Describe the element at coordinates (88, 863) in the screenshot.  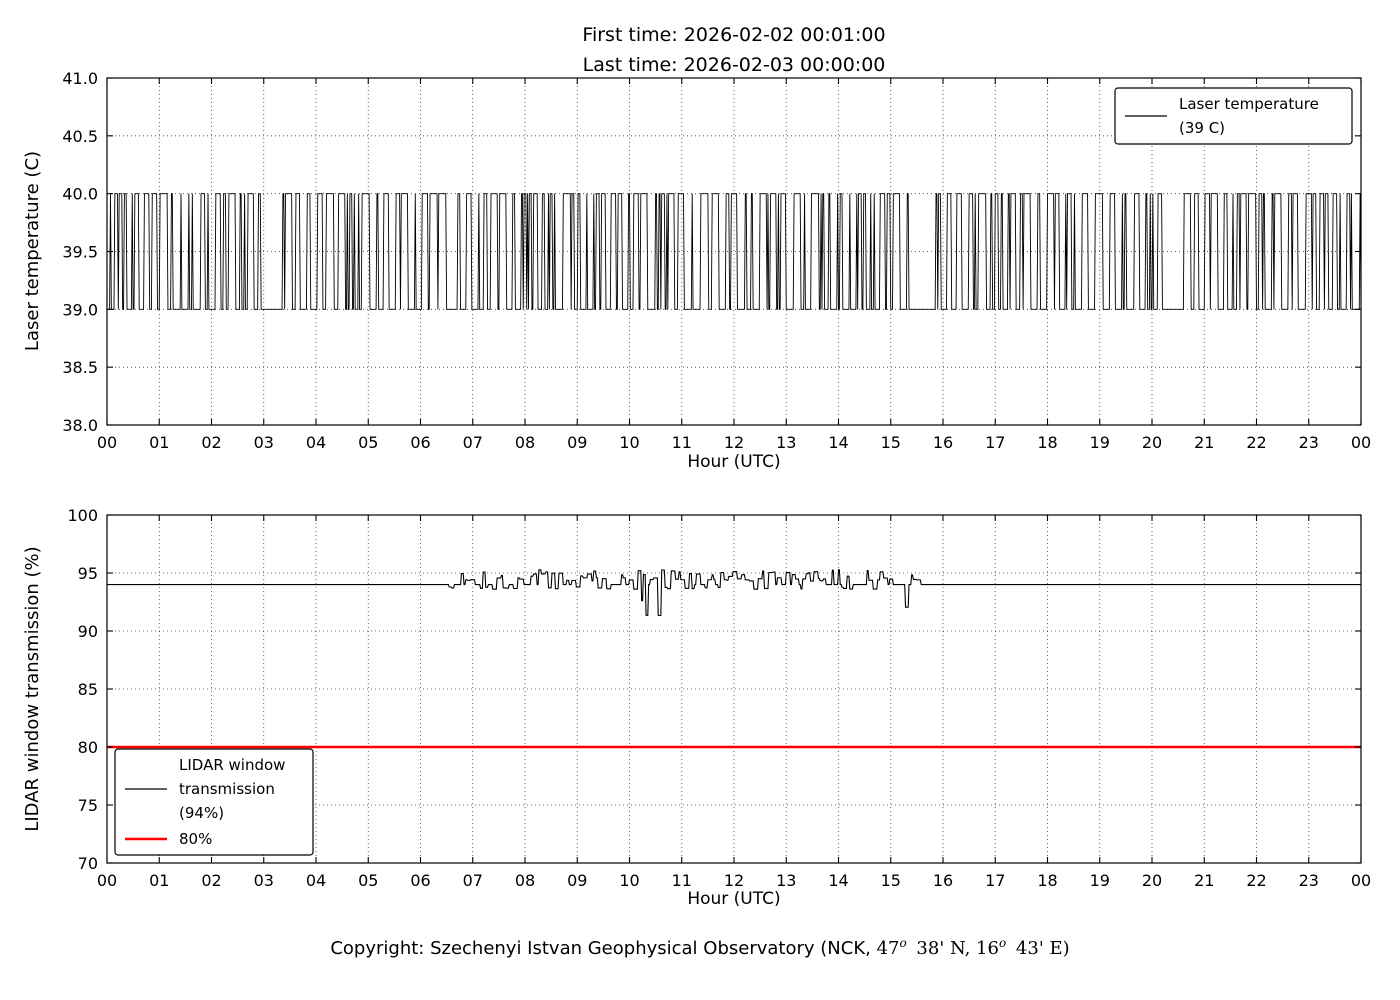
I see `y-tick-label: 70` at that location.